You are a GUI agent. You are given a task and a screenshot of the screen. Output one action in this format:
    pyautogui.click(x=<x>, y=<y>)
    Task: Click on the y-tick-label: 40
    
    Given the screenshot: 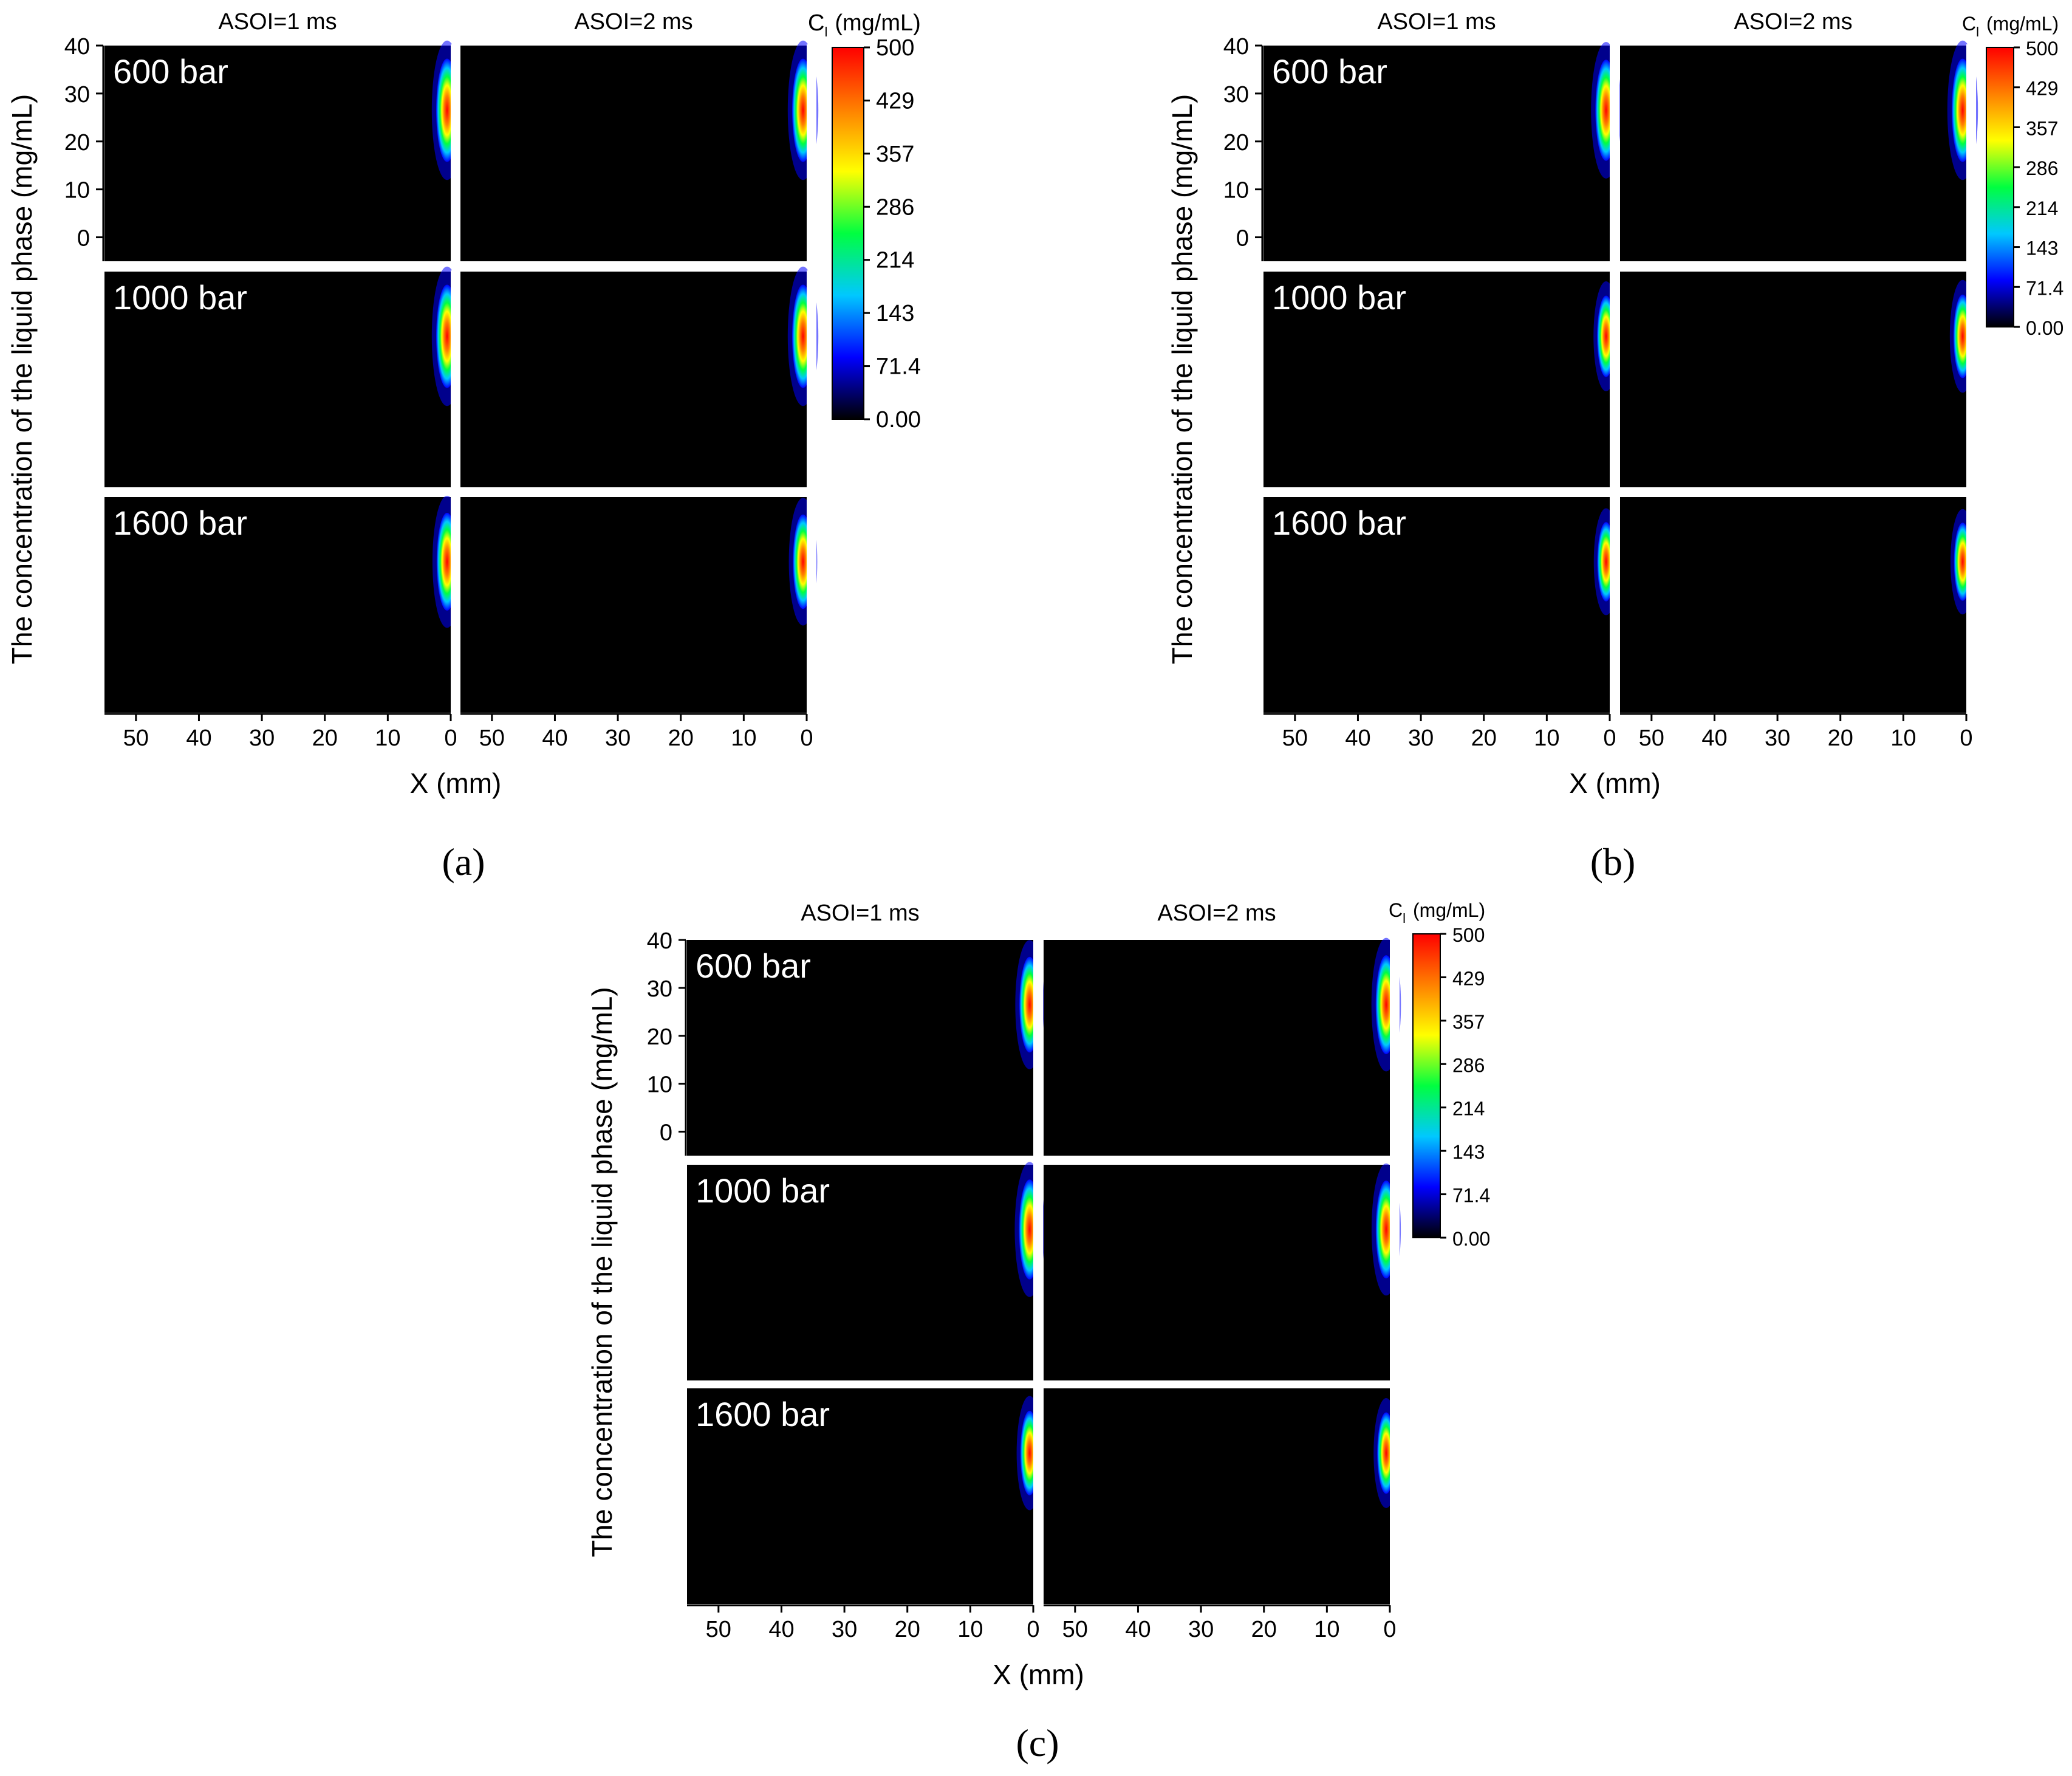 What is the action you would take?
    pyautogui.click(x=77, y=47)
    